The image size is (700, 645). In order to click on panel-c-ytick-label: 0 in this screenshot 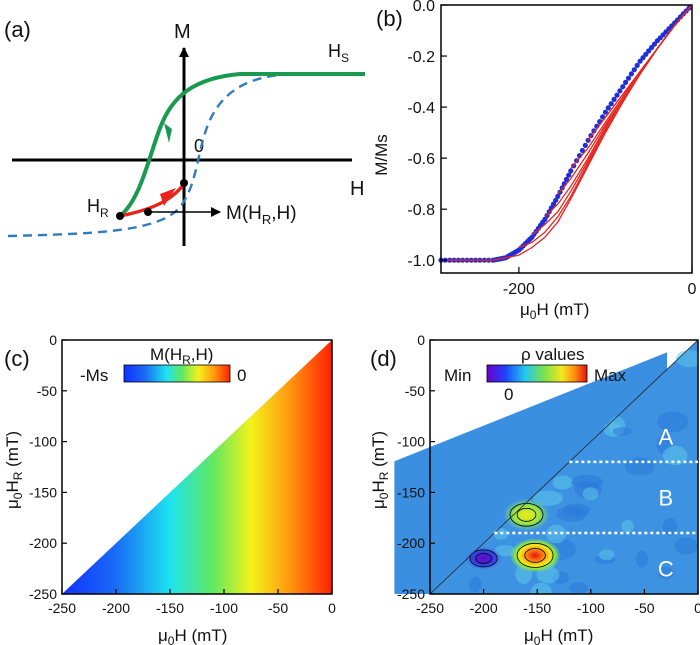, I will do `click(53, 340)`.